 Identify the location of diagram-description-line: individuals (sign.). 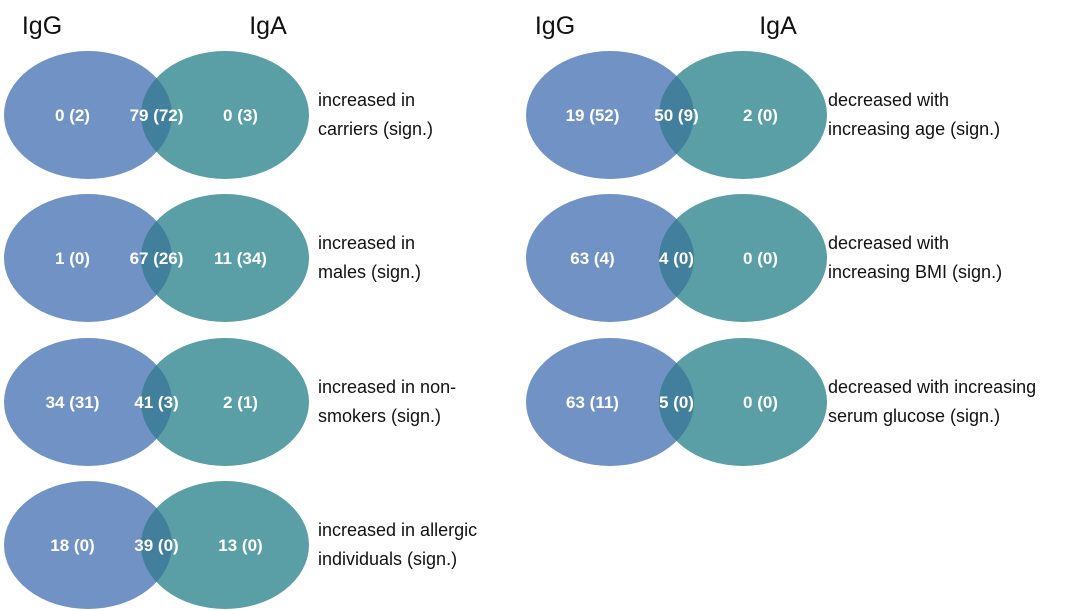
(387, 559).